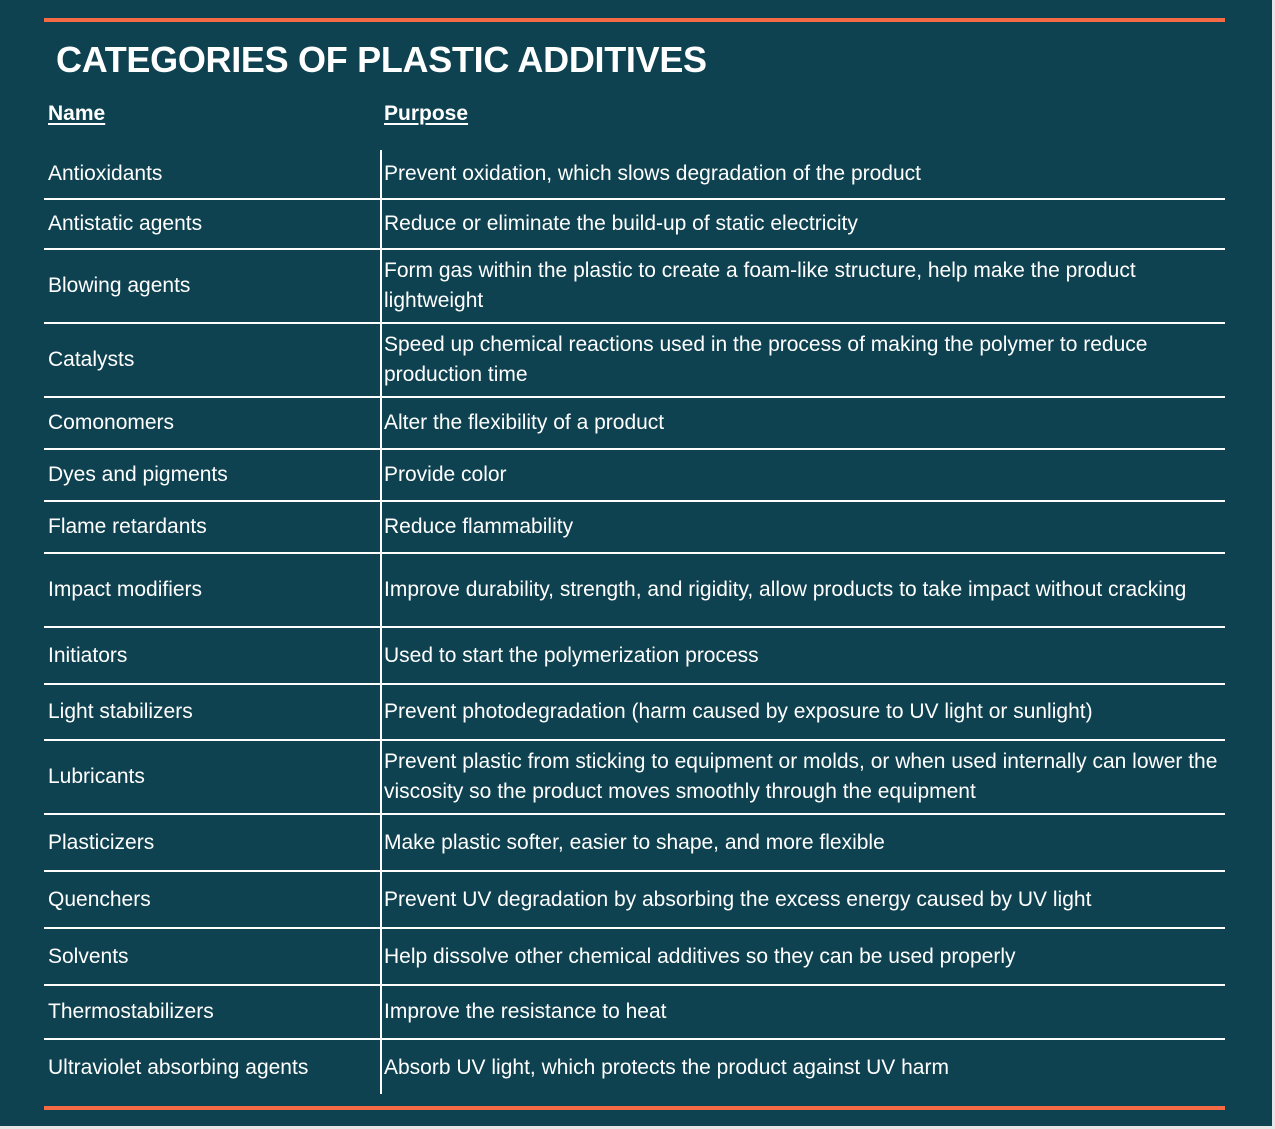  Describe the element at coordinates (803, 475) in the screenshot. I see `additive-purpose: Provide color` at that location.